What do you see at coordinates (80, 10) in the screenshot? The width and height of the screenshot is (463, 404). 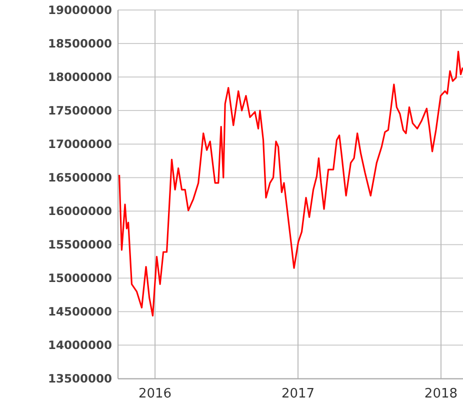 I see `y-tick-label: 19000000` at bounding box center [80, 10].